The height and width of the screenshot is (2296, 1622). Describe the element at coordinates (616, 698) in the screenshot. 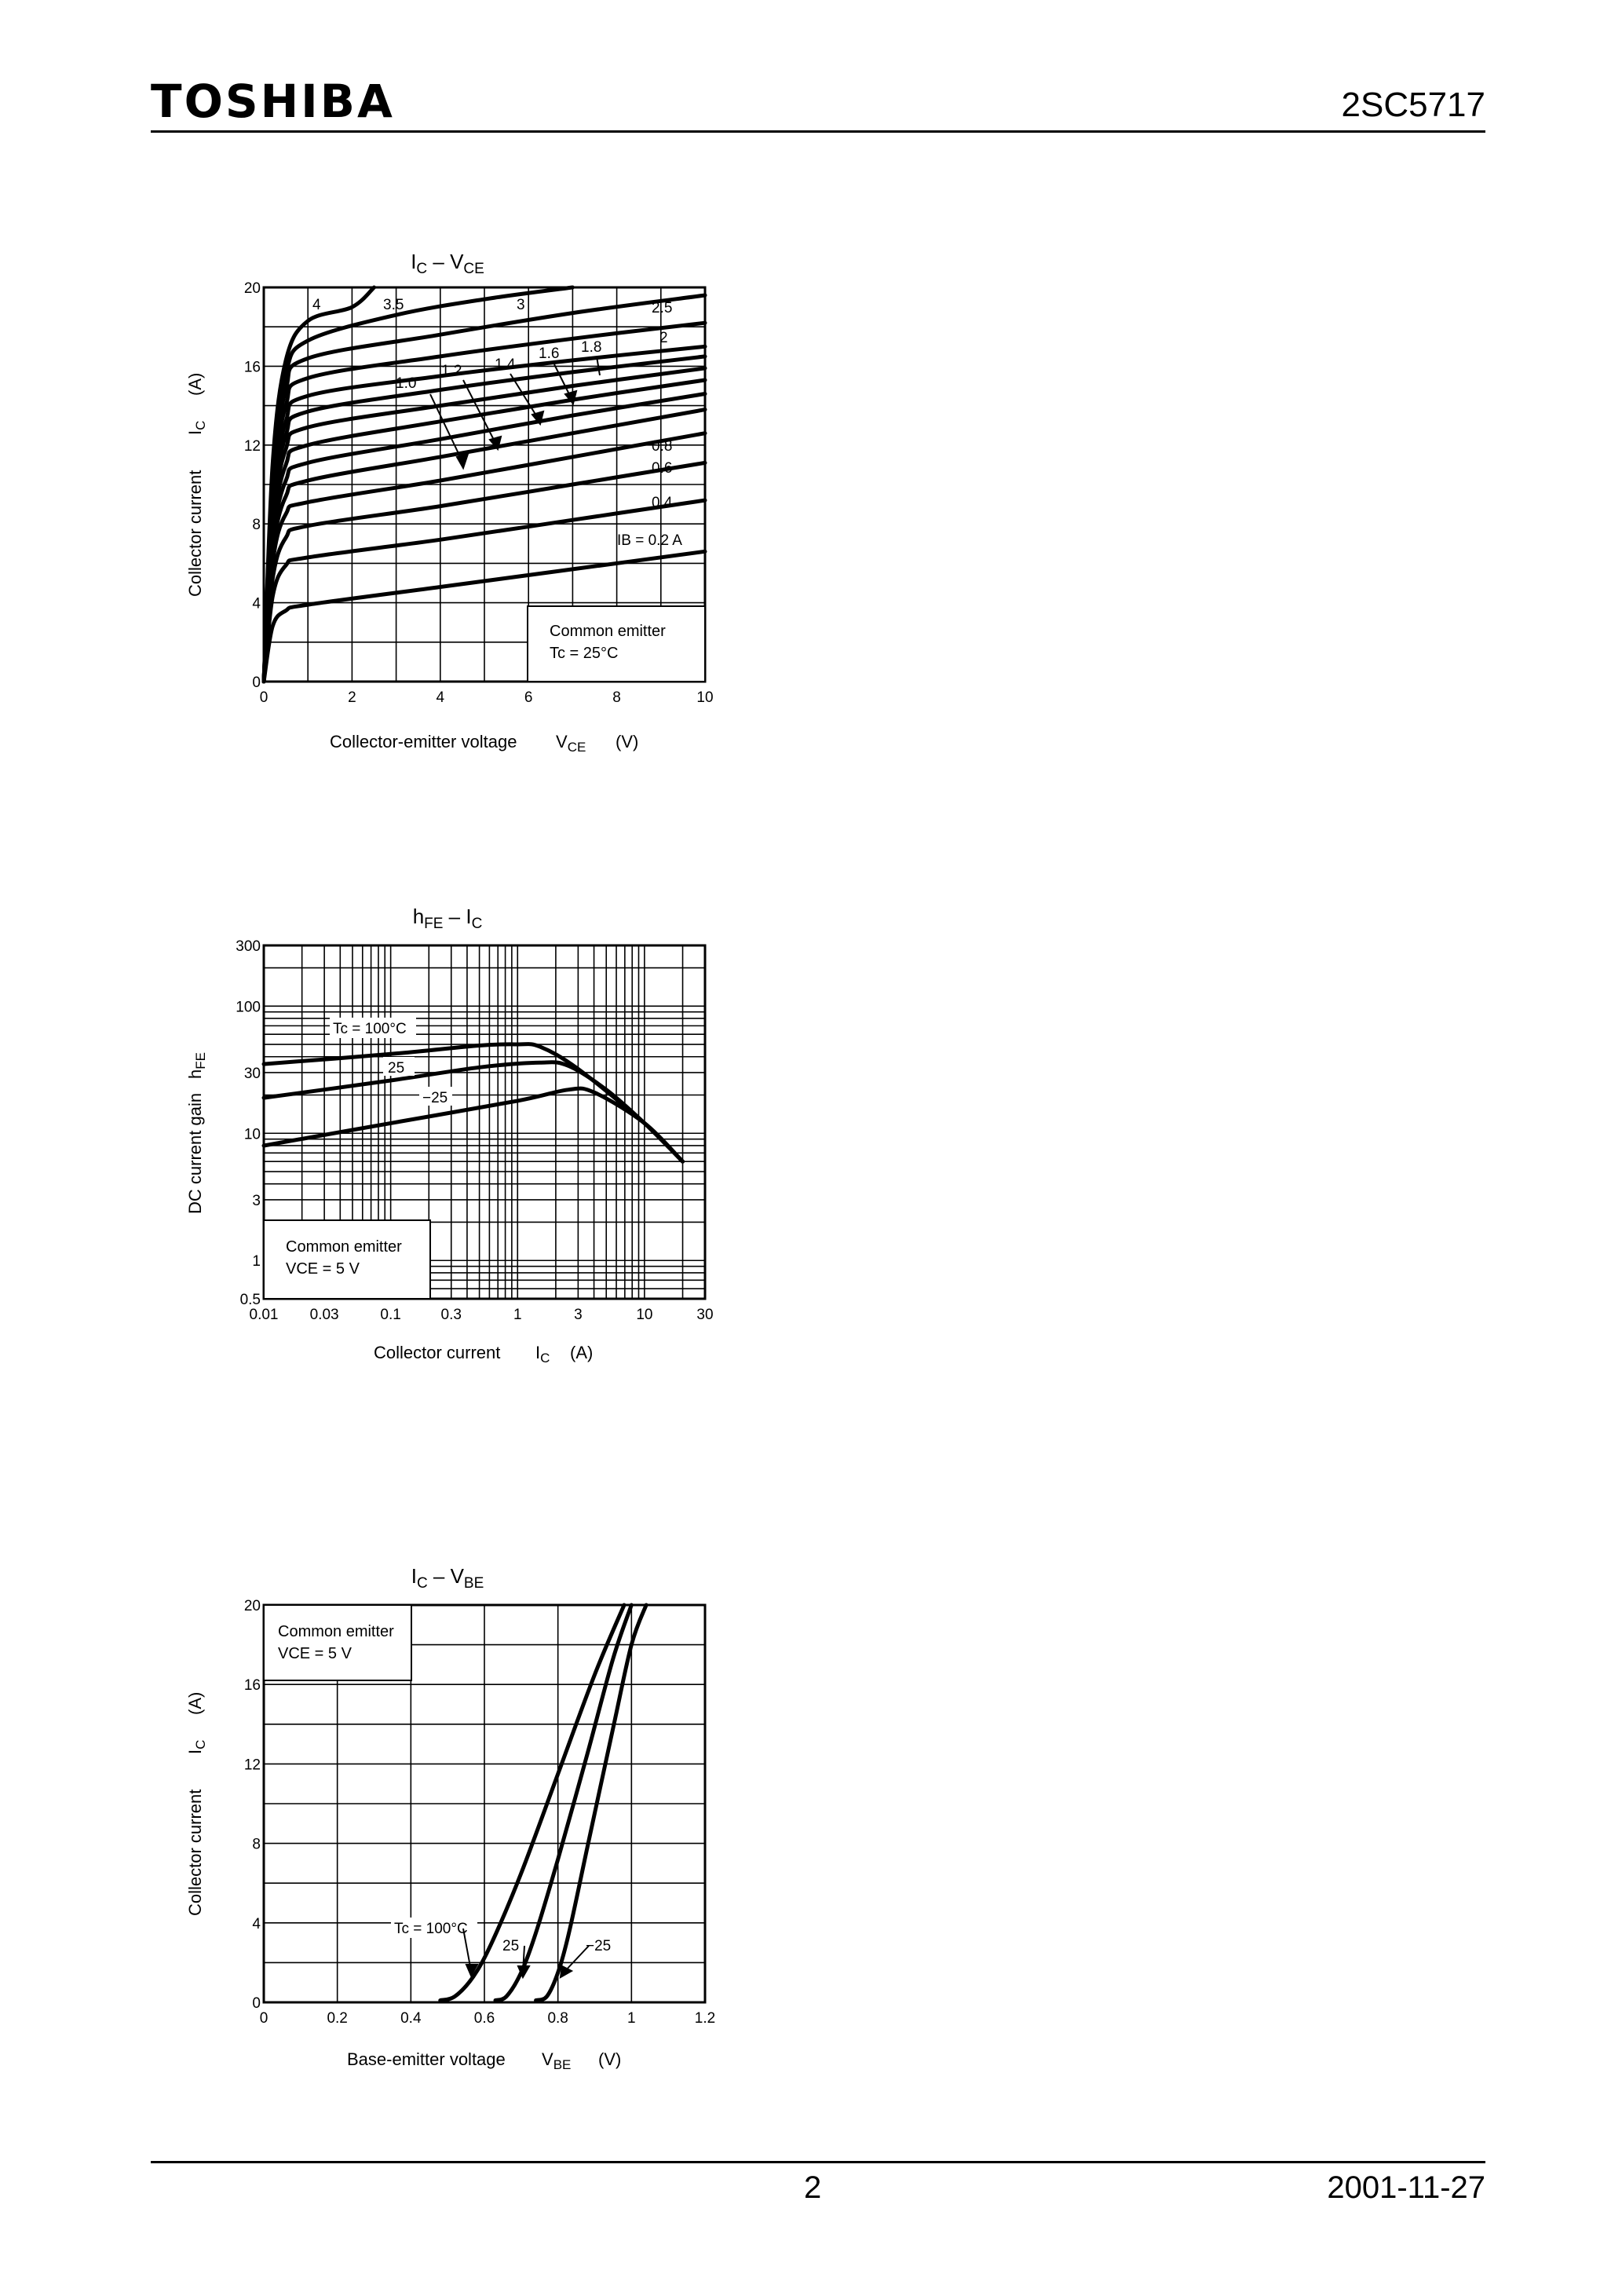

I see `x-tick-label: 8` at that location.